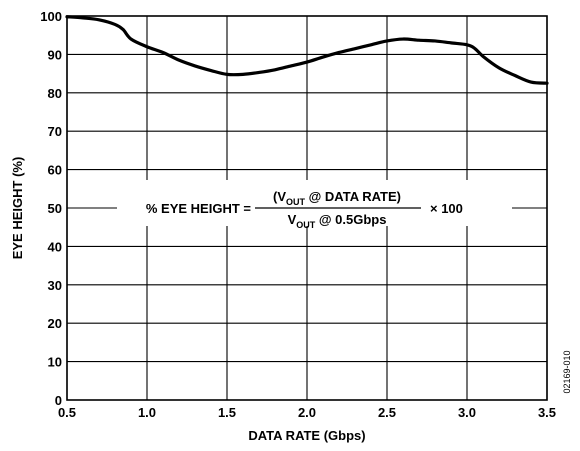 This screenshot has width=580, height=451. What do you see at coordinates (67, 412) in the screenshot?
I see `x-tick-label: 0.5` at bounding box center [67, 412].